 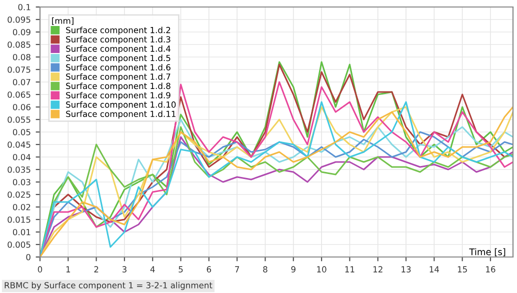 I want to click on y-tick-label: 0.02, so click(x=21, y=207).